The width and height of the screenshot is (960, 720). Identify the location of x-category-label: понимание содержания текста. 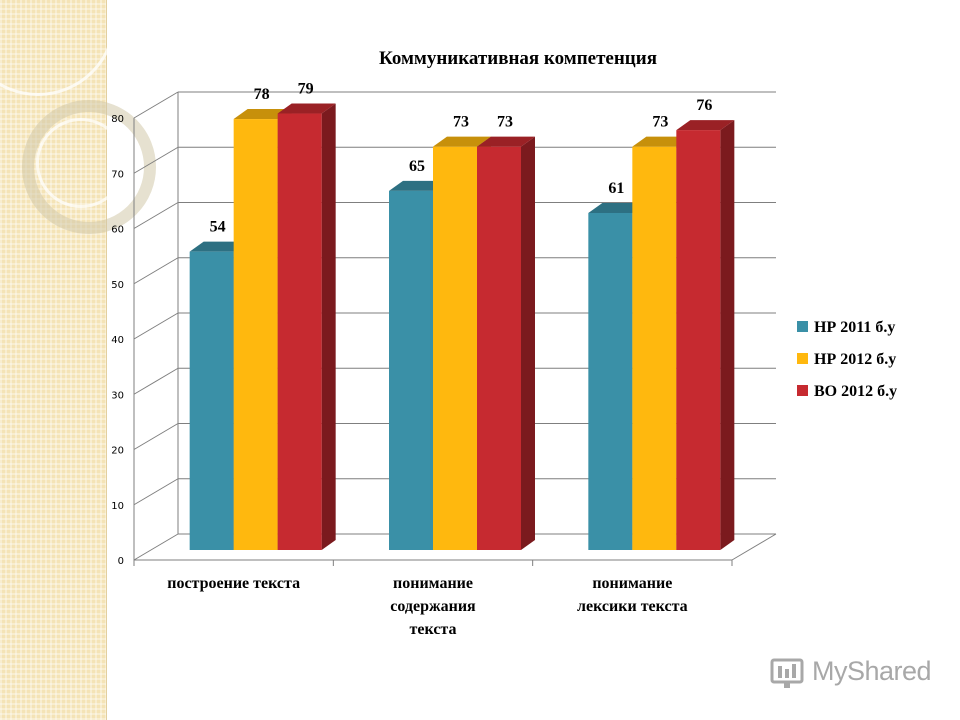
(433, 606).